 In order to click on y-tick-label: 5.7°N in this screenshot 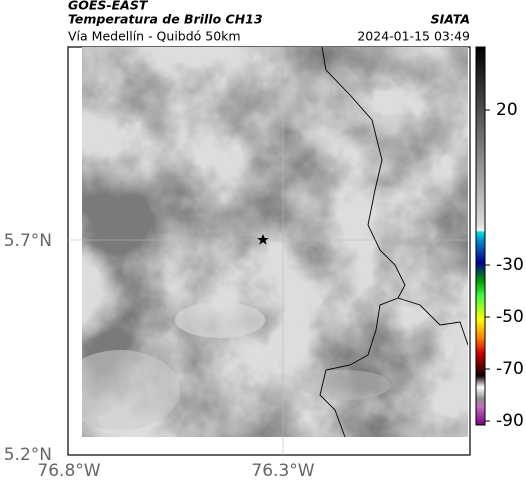, I will do `click(28, 241)`.